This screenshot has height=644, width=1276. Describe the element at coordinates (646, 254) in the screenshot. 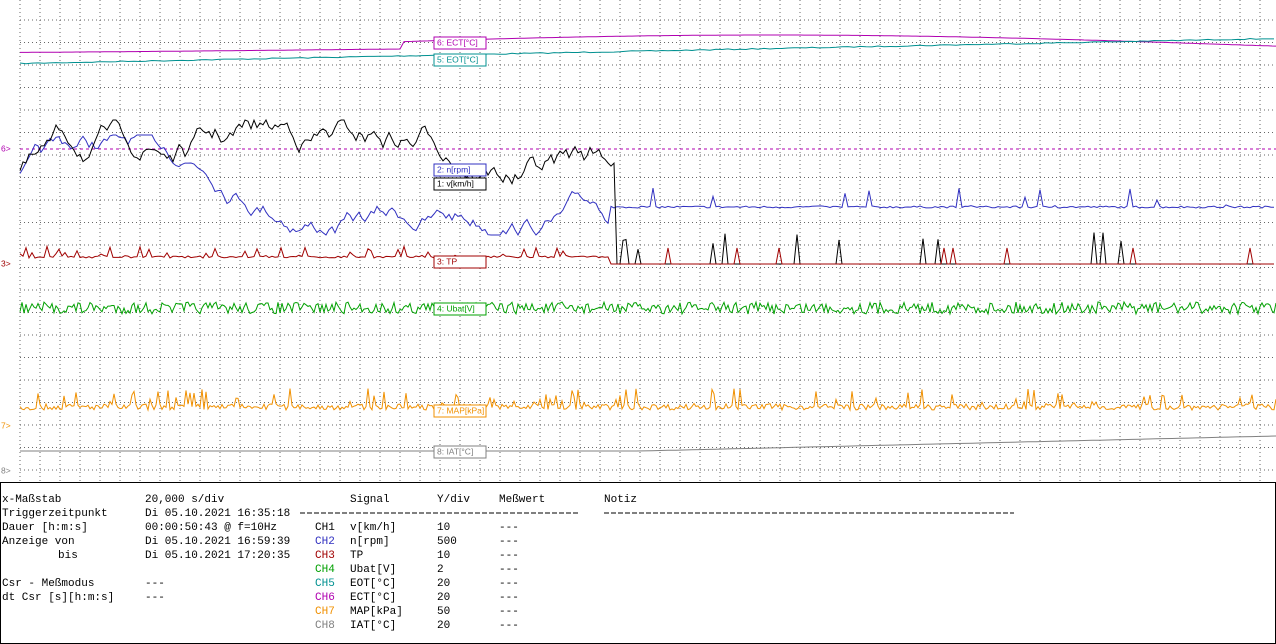

I see `trace-tp` at that location.